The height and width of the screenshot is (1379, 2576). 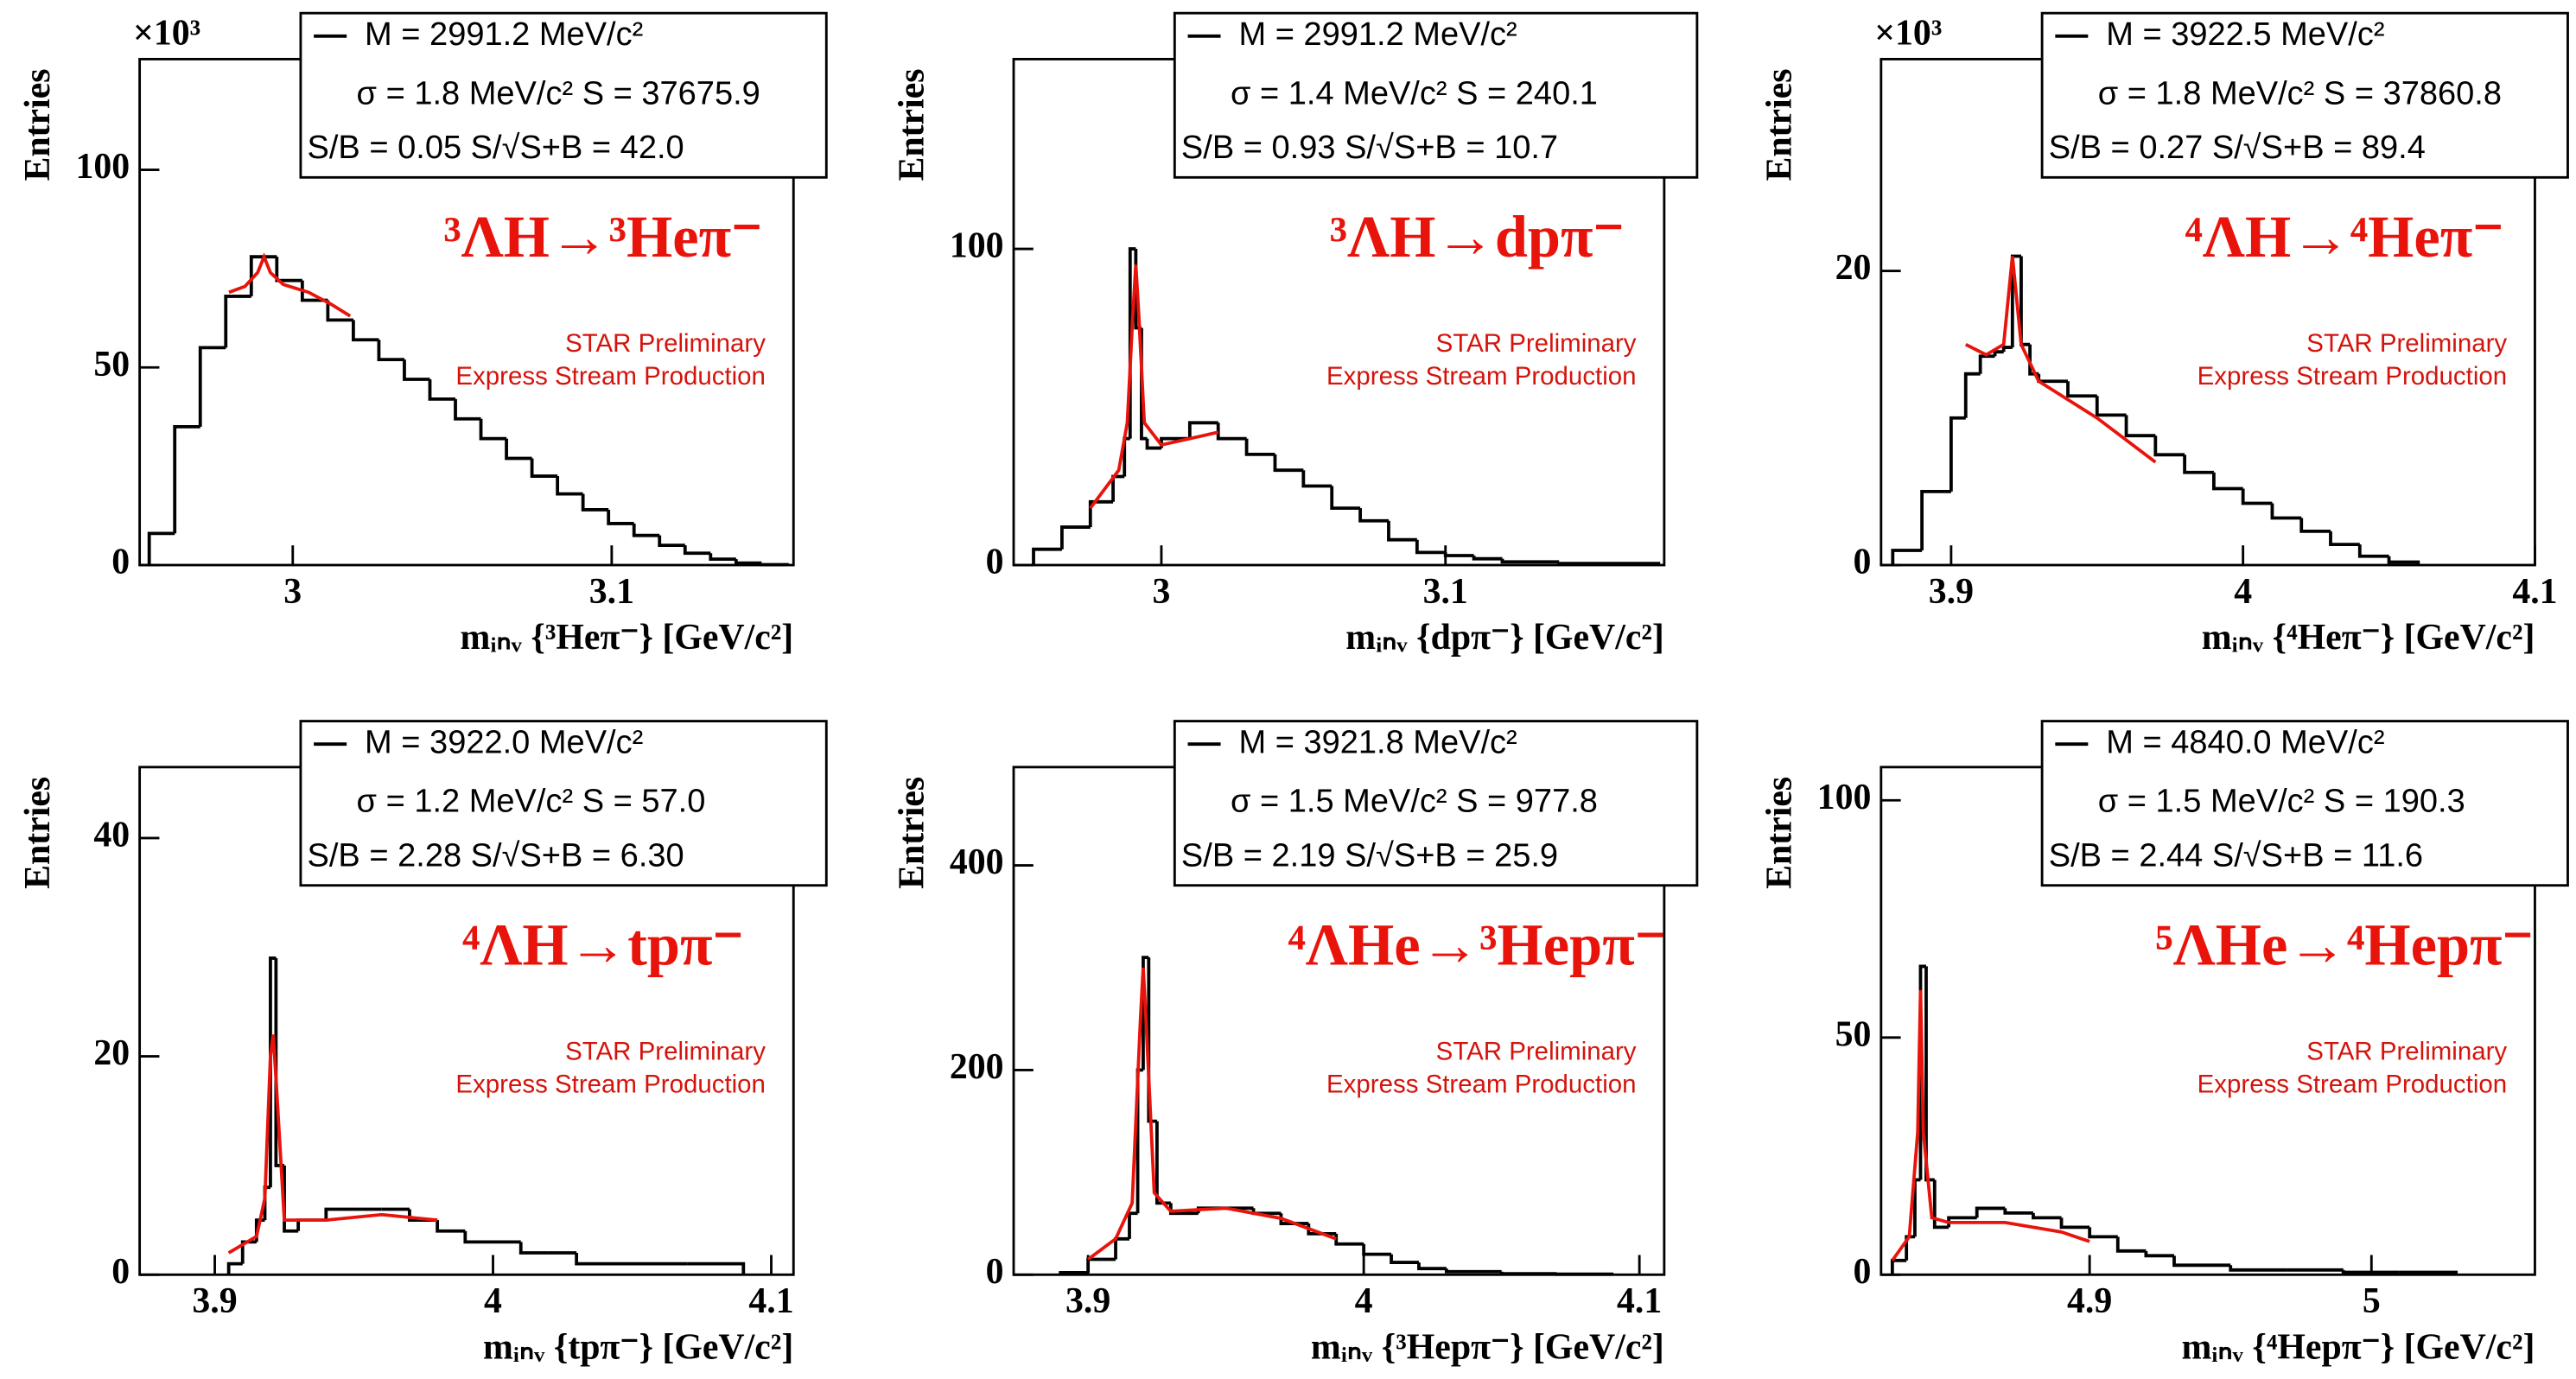 I want to click on legend-entry: M = 3922.5 MeV/c², so click(x=2245, y=34).